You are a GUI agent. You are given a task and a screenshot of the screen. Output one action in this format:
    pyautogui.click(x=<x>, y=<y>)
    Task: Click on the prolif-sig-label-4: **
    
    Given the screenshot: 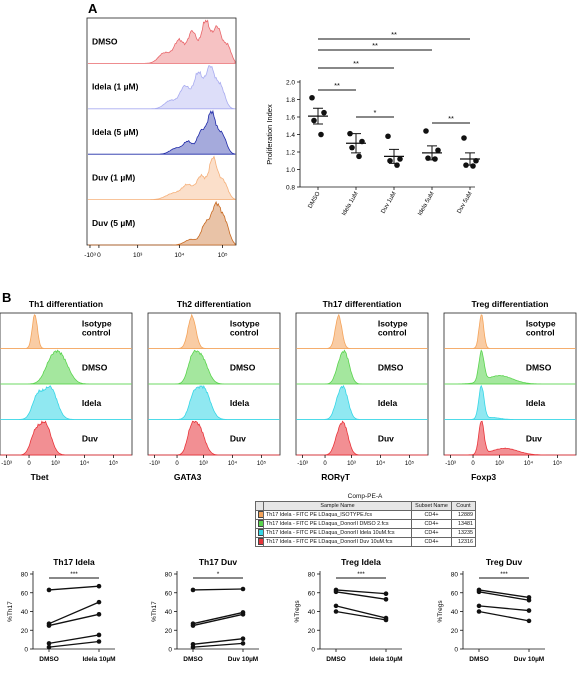 What is the action you would take?
    pyautogui.click(x=375, y=45)
    